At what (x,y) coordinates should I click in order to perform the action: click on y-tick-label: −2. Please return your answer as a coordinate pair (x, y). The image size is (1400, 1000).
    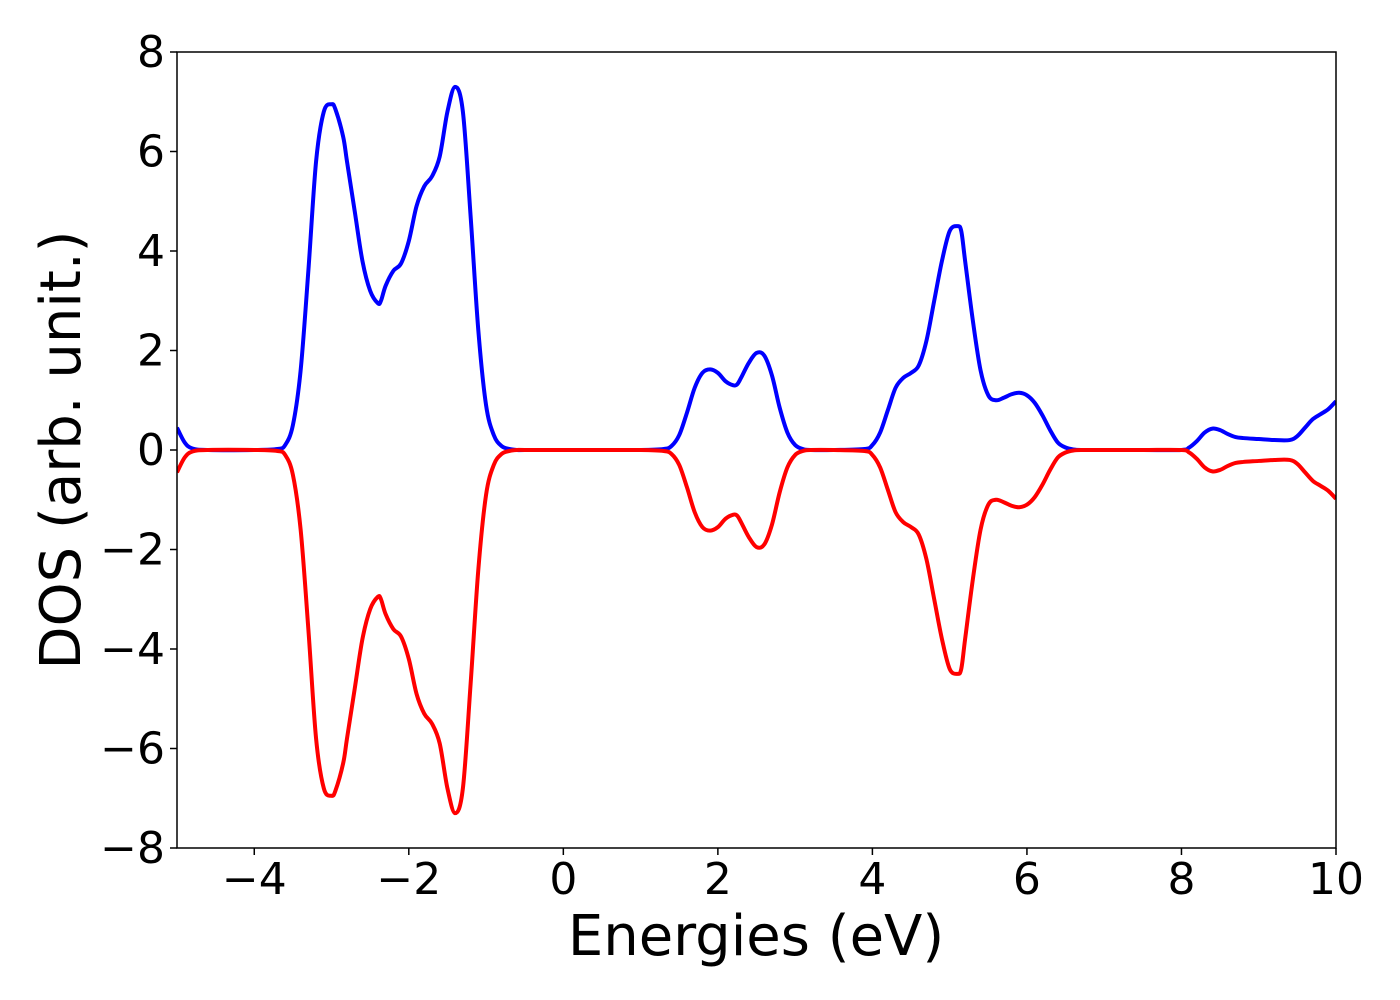
    Looking at the image, I should click on (132, 550).